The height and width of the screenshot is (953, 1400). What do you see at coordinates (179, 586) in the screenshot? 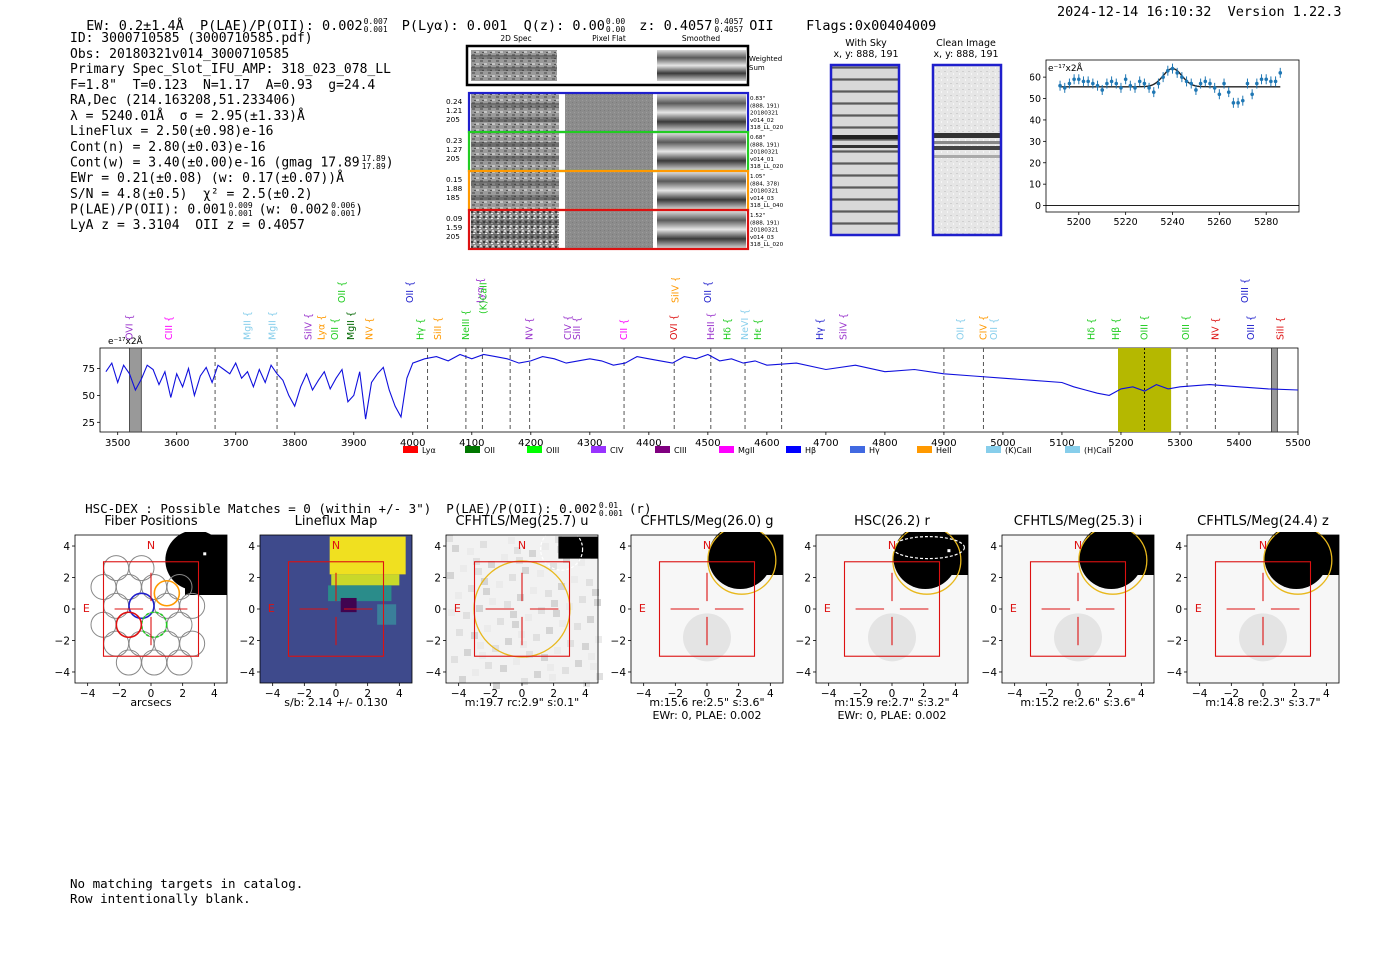
I see `fiber-circle` at bounding box center [179, 586].